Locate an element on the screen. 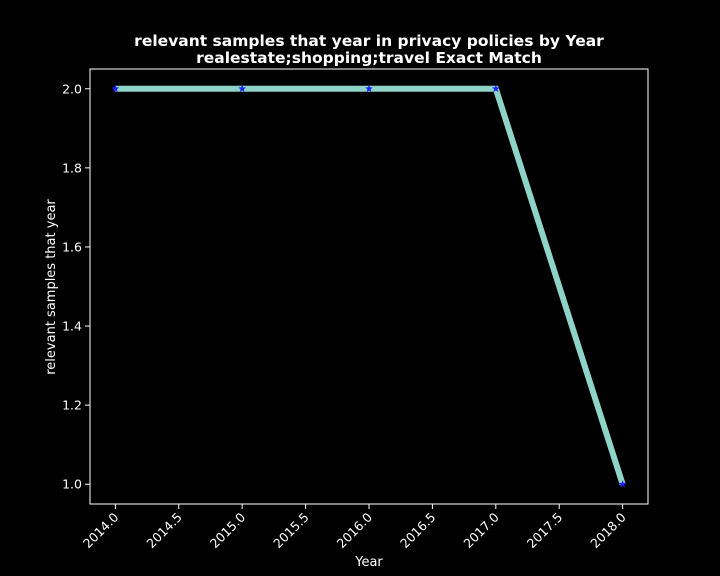  y-tick-label: 1.6 is located at coordinates (72, 246).